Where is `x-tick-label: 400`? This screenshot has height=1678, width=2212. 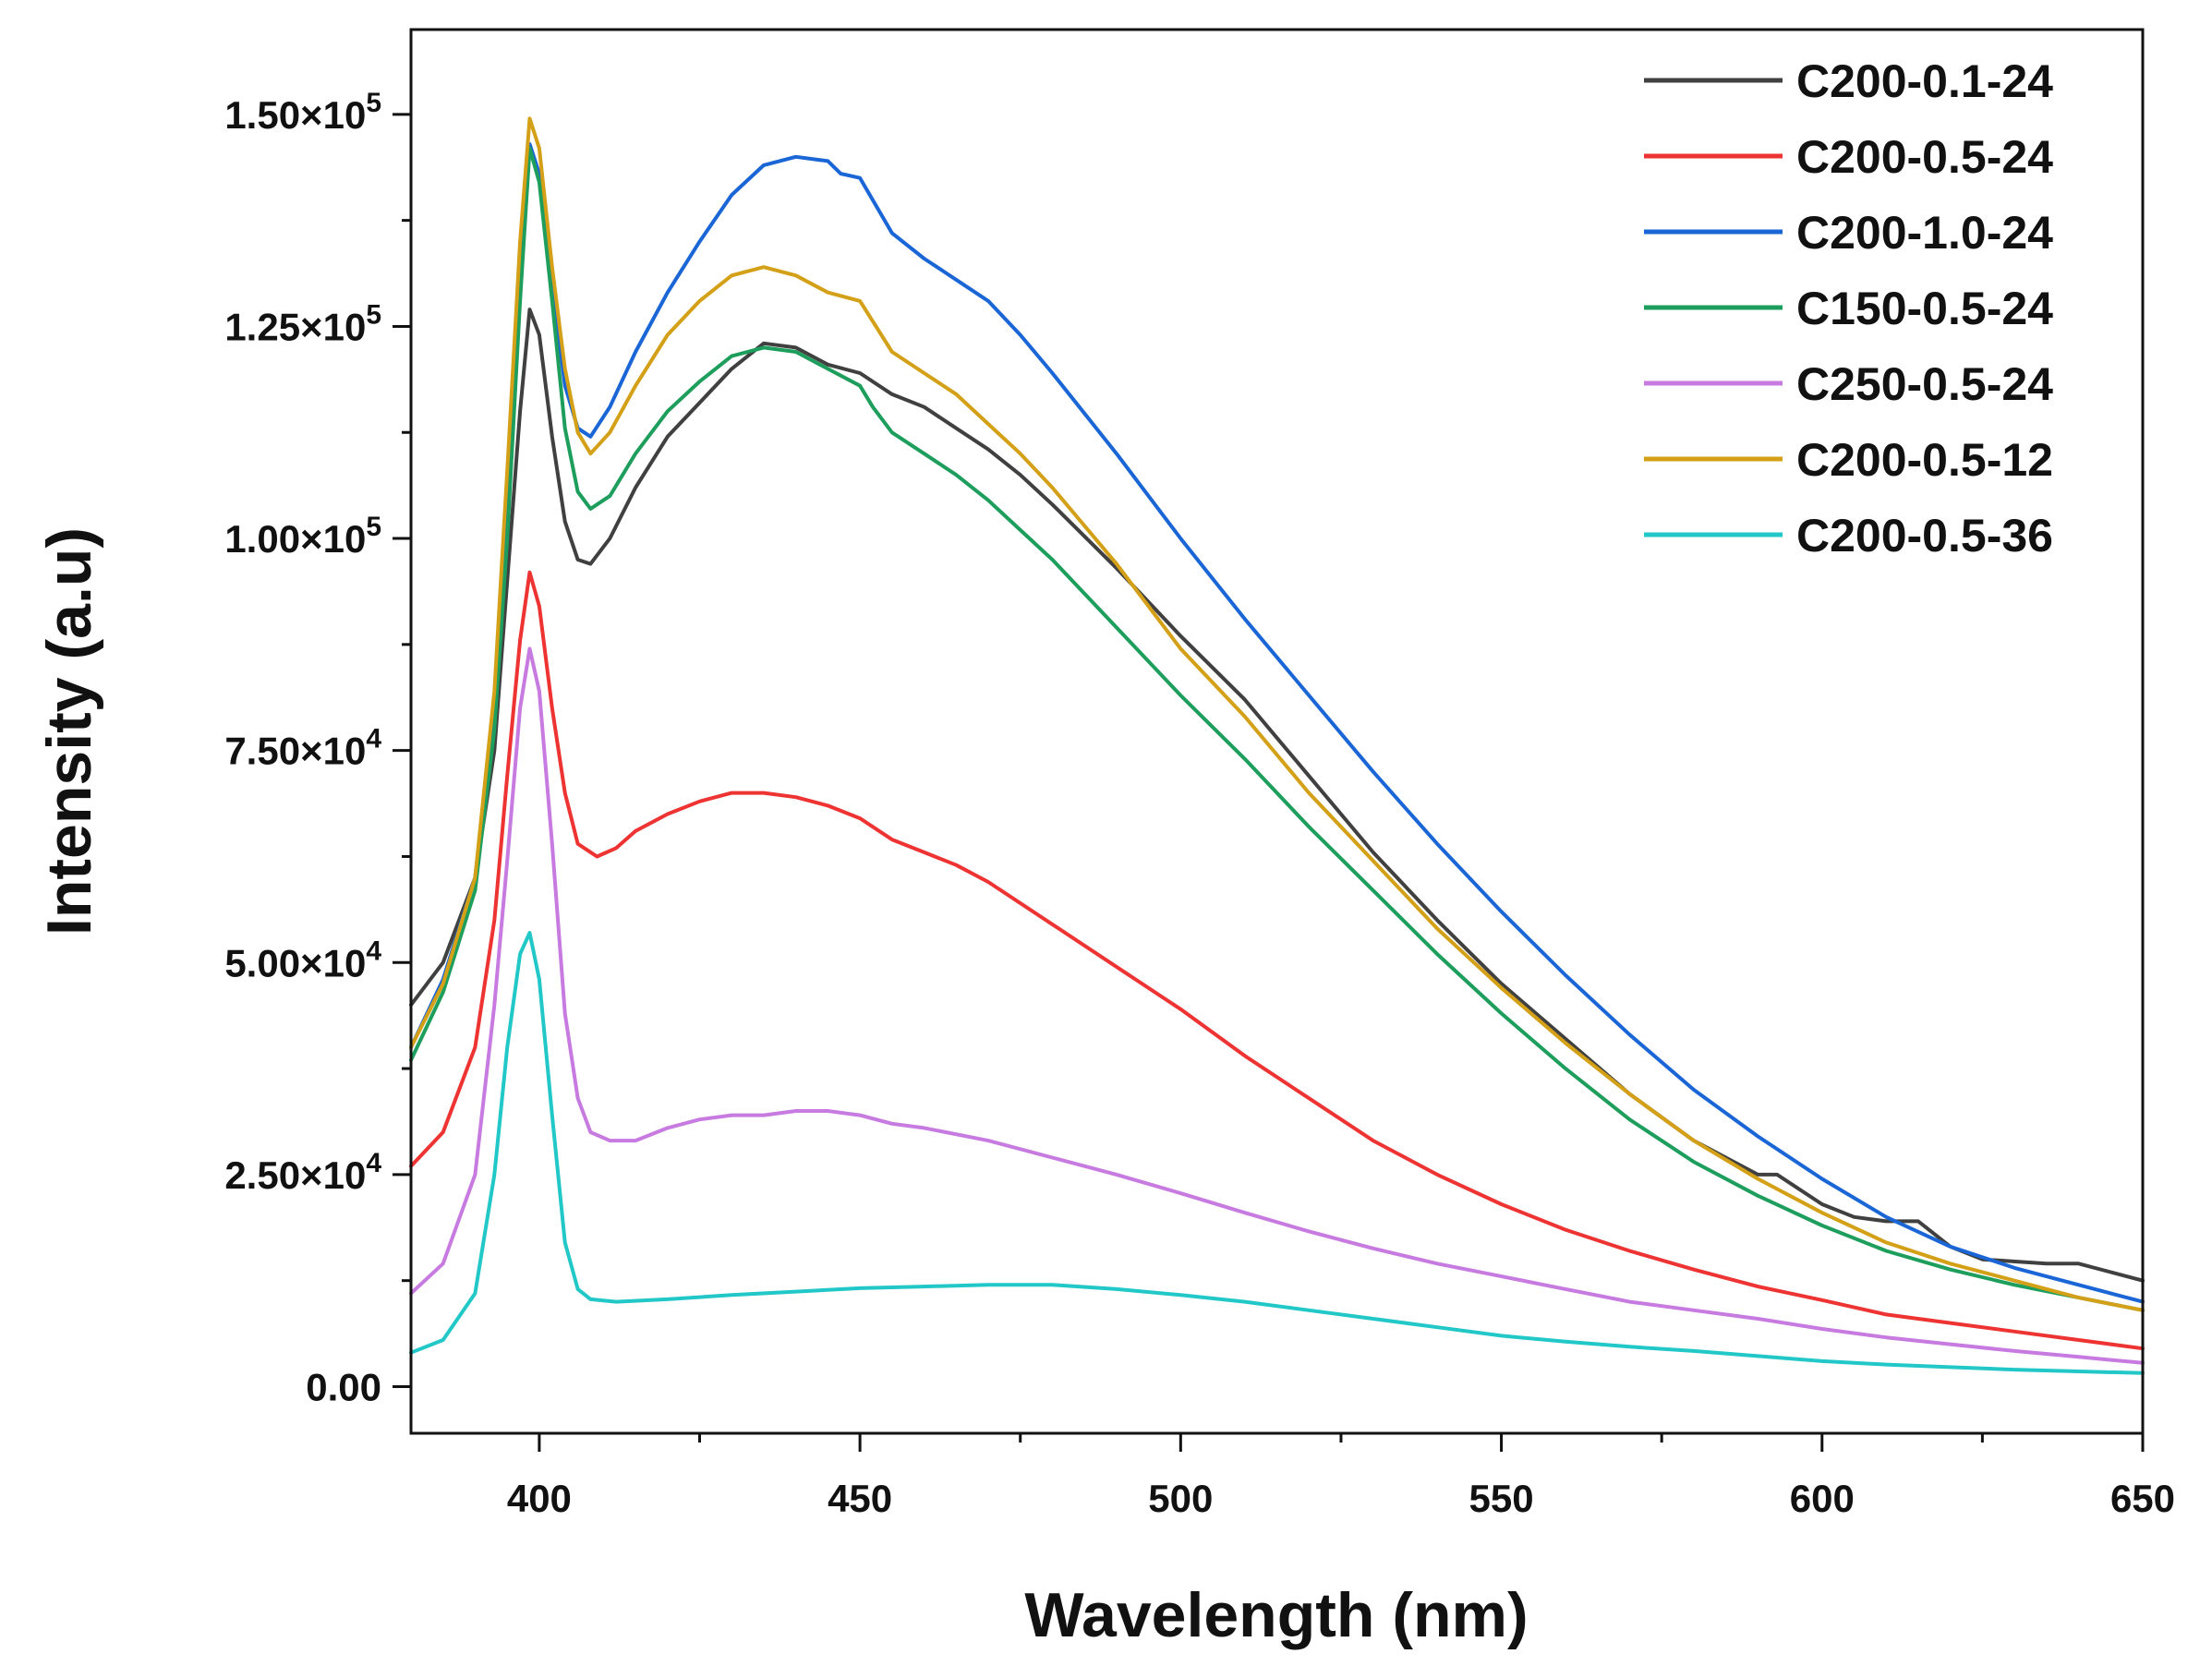
x-tick-label: 400 is located at coordinates (539, 1498).